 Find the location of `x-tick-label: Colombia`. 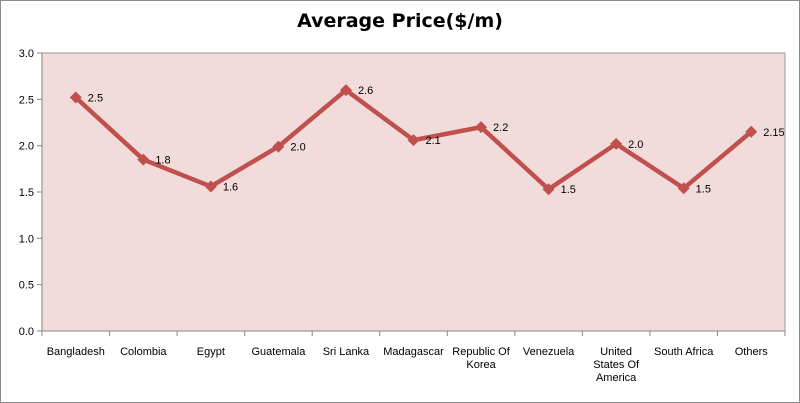

x-tick-label: Colombia is located at coordinates (143, 352).